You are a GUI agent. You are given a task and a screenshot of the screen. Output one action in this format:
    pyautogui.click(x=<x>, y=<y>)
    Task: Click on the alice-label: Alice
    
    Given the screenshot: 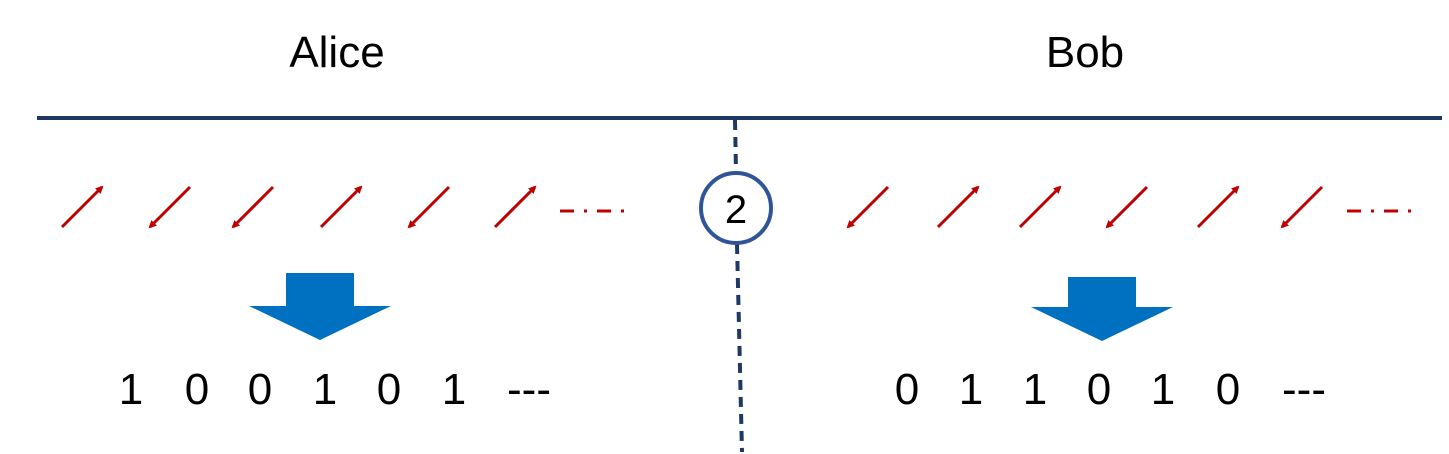 What is the action you would take?
    pyautogui.click(x=336, y=52)
    